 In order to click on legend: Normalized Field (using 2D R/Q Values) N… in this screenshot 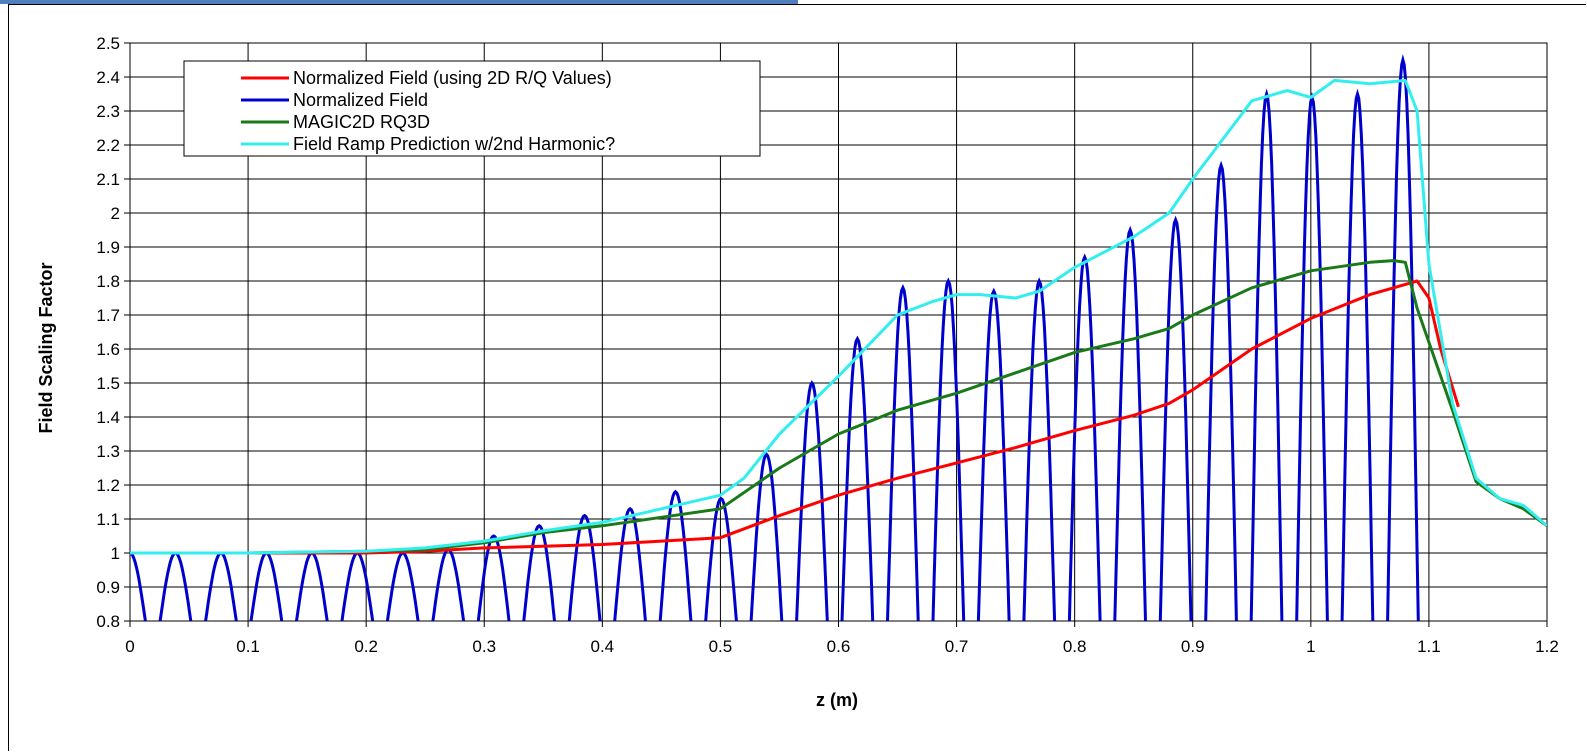, I will do `click(472, 108)`.